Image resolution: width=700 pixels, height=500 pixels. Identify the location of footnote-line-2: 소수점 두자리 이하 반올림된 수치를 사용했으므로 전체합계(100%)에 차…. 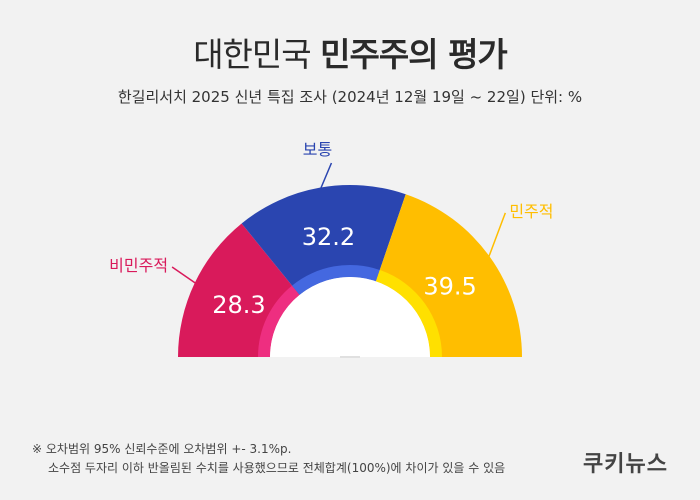
(277, 468).